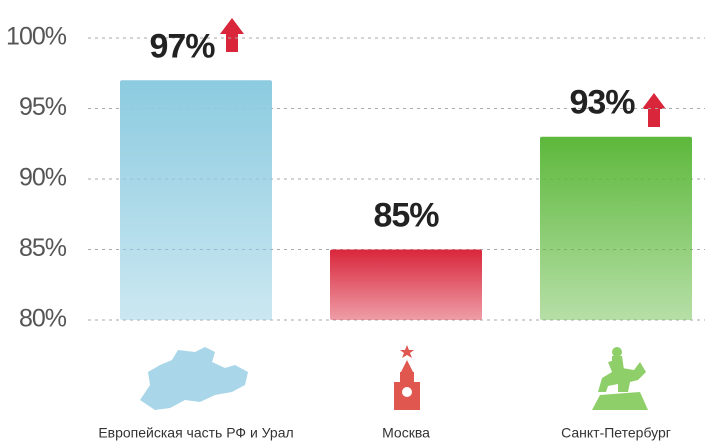 This screenshot has width=713, height=445. Describe the element at coordinates (43, 107) in the screenshot. I see `y-tick-label: 95%` at that location.